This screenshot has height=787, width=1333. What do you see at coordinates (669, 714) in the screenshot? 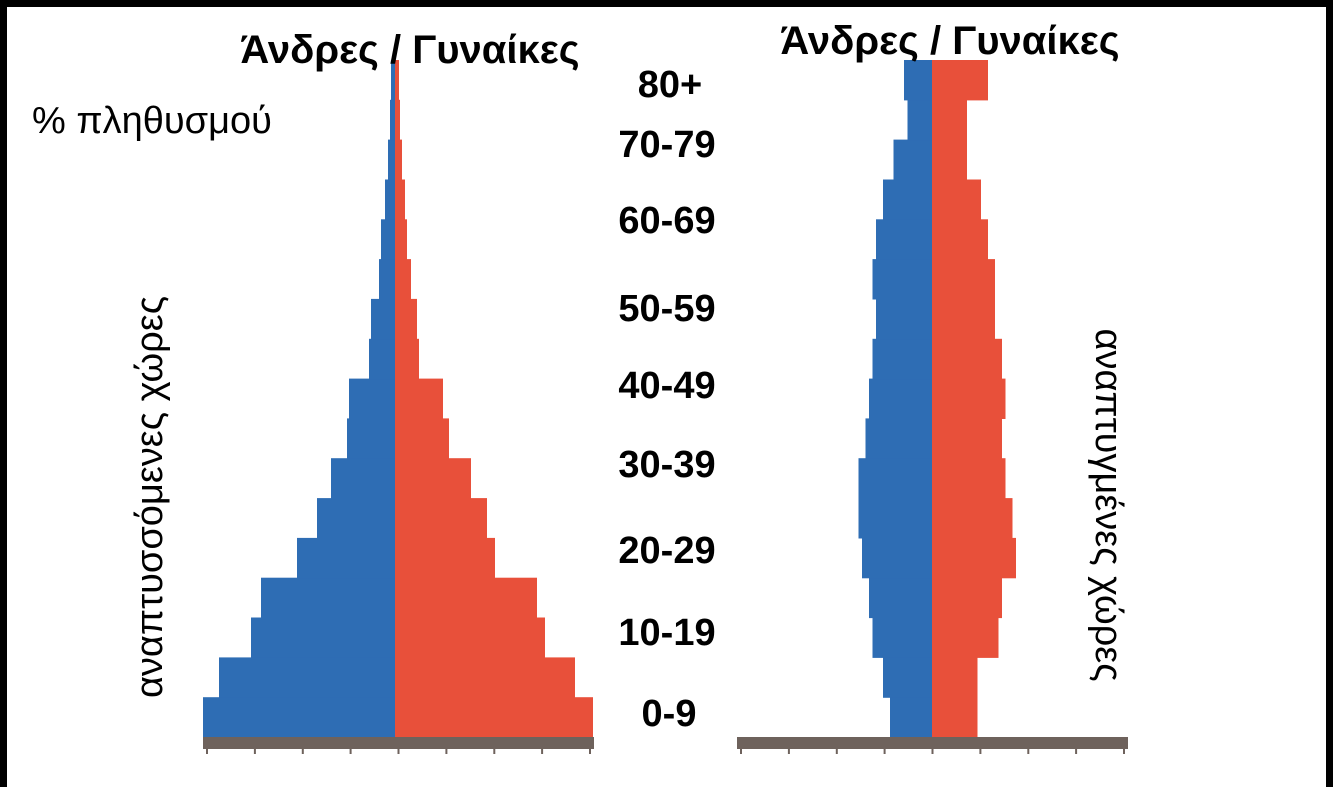
I see `age-label: 0-9` at bounding box center [669, 714].